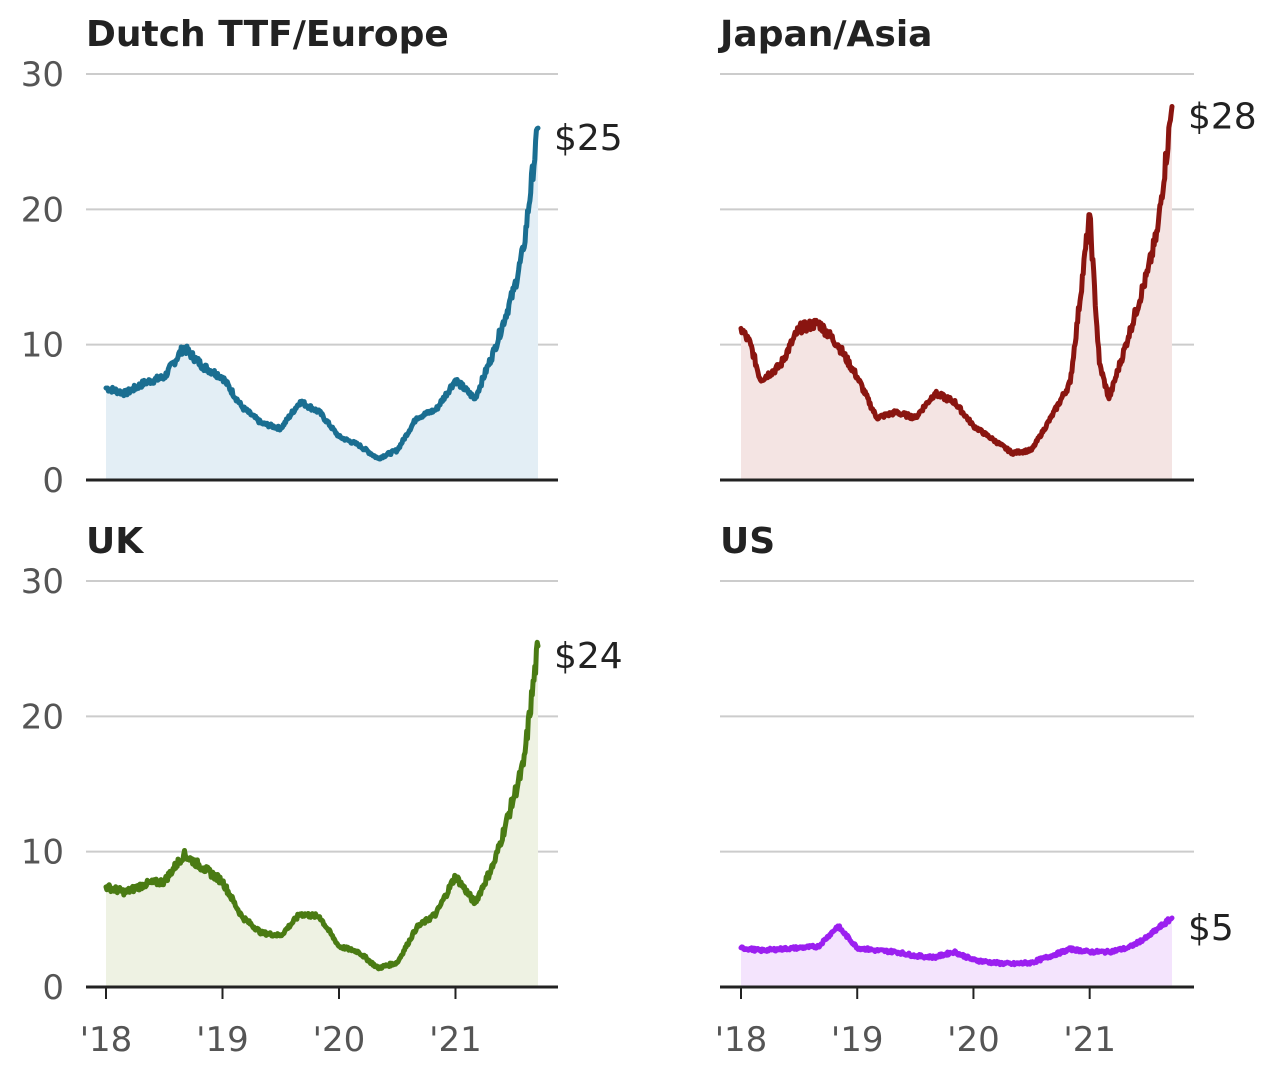 This screenshot has height=1066, width=1268. I want to click on end-value-label-uk: $24, so click(588, 656).